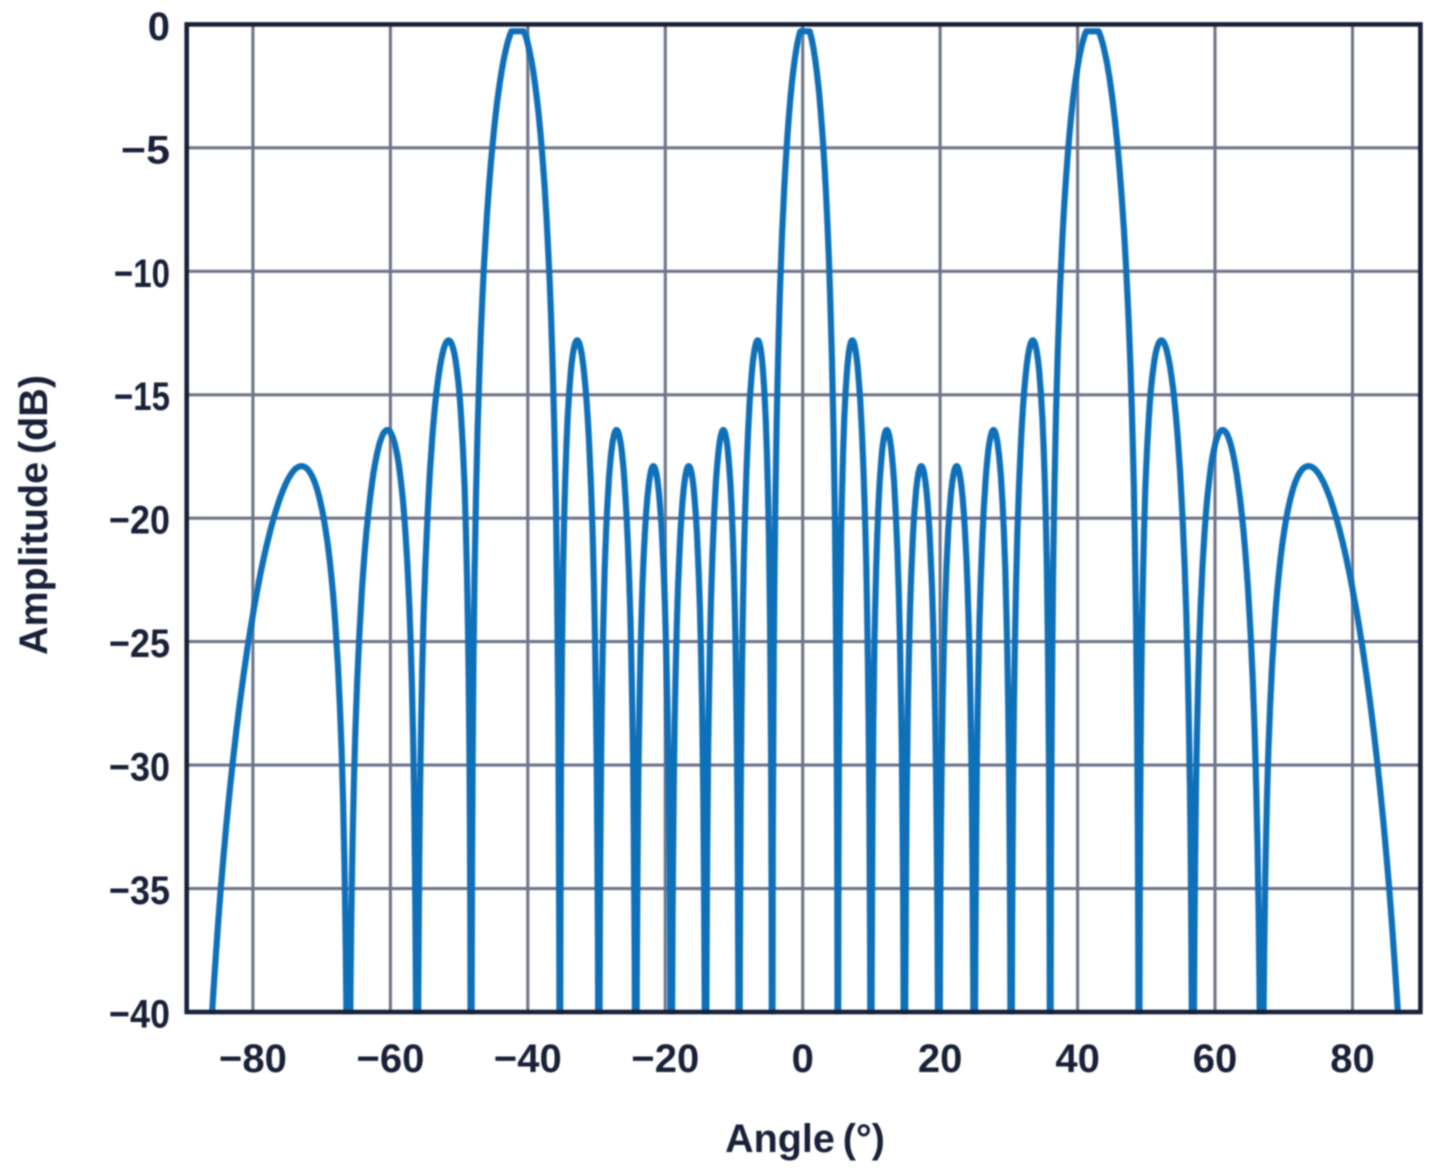 The width and height of the screenshot is (1440, 1175). I want to click on svg-text: Amplitude (dB), so click(34, 515).